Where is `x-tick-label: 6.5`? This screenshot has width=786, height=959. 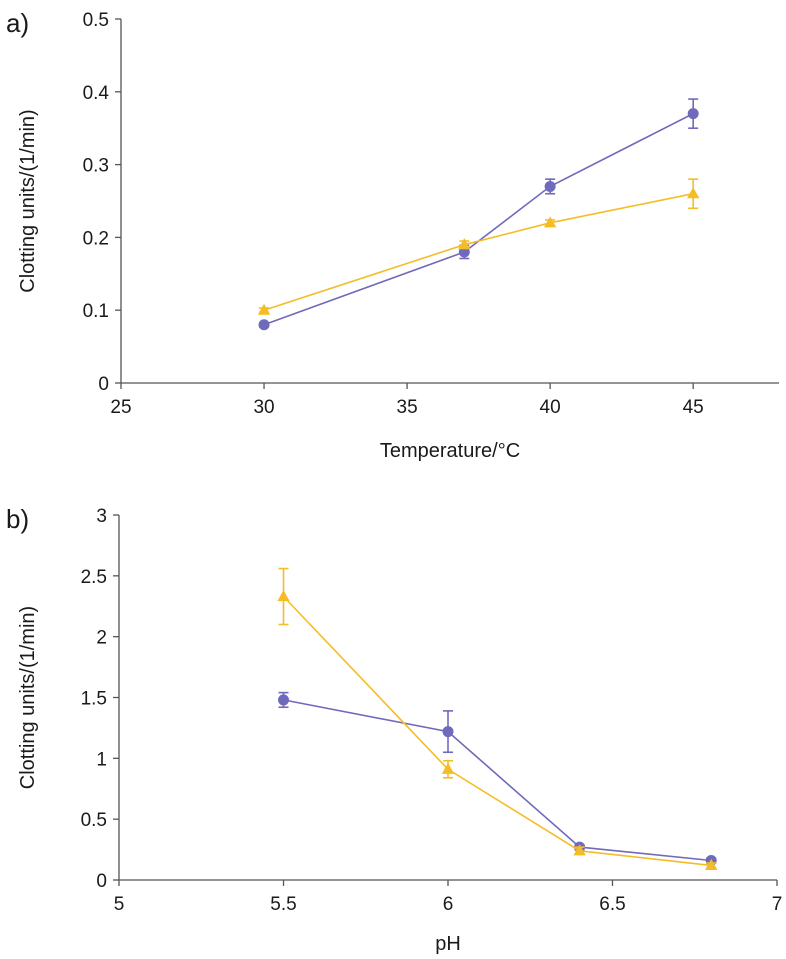
x-tick-label: 6.5 is located at coordinates (612, 904).